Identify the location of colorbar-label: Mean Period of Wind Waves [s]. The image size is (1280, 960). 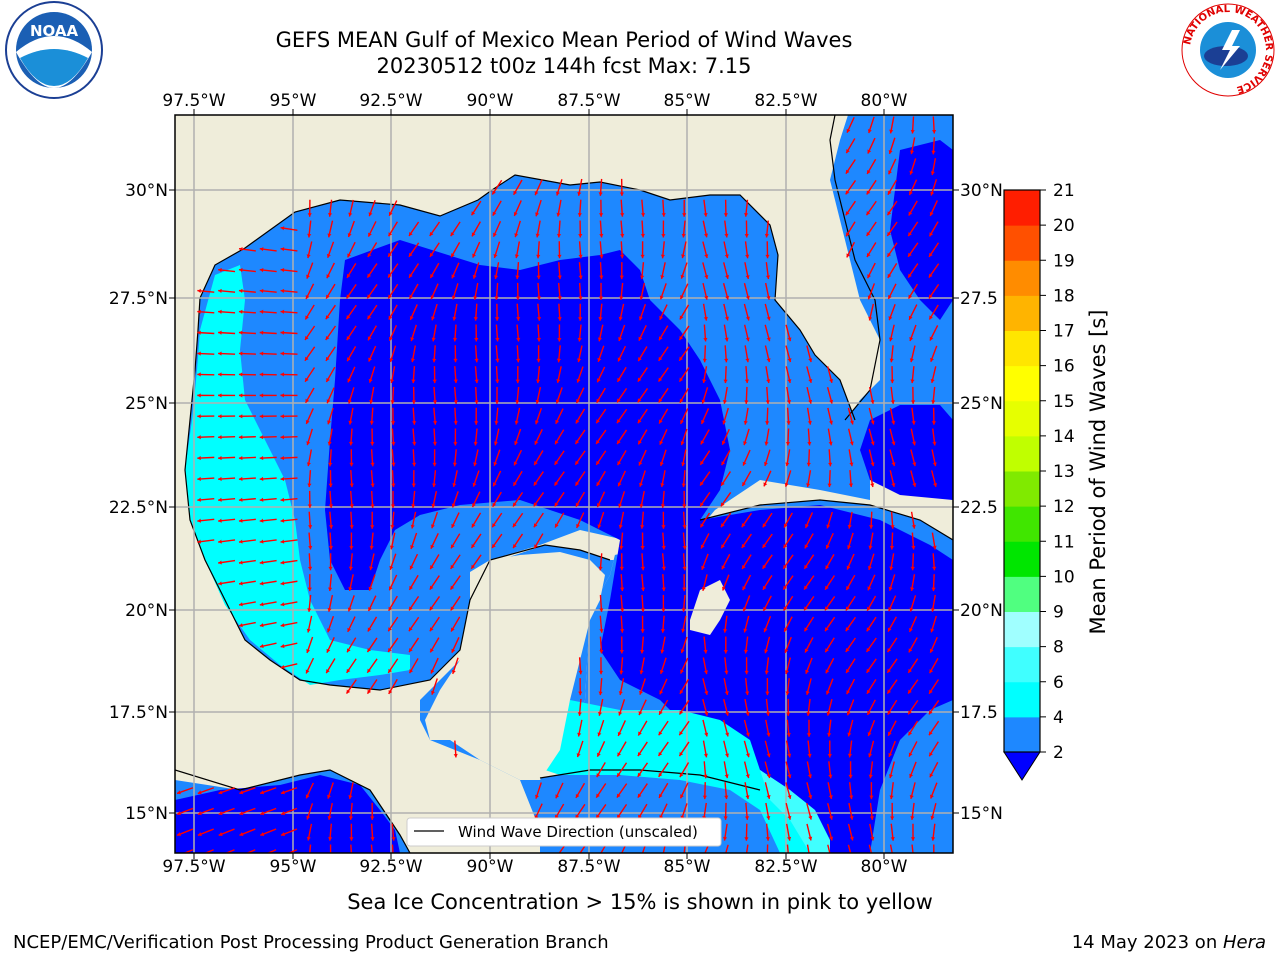
(1098, 472).